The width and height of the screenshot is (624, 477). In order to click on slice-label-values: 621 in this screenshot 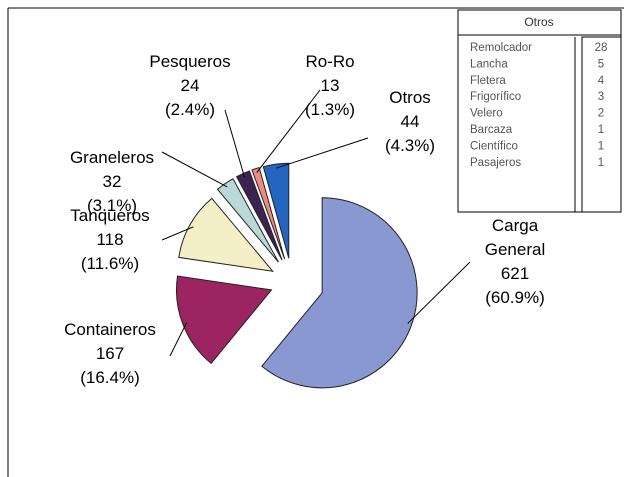, I will do `click(515, 273)`.